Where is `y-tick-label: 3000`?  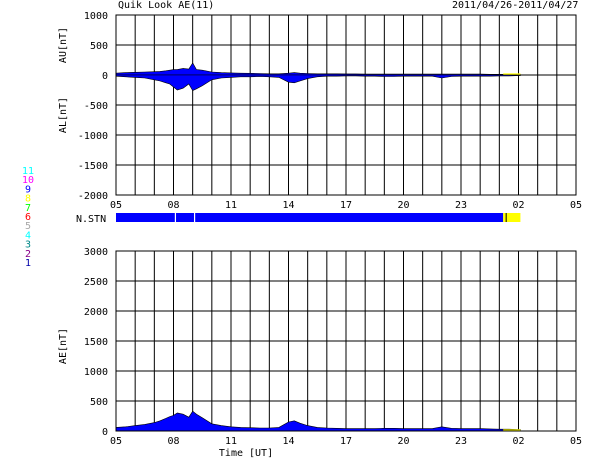 y-tick-label: 3000 is located at coordinates (96, 252).